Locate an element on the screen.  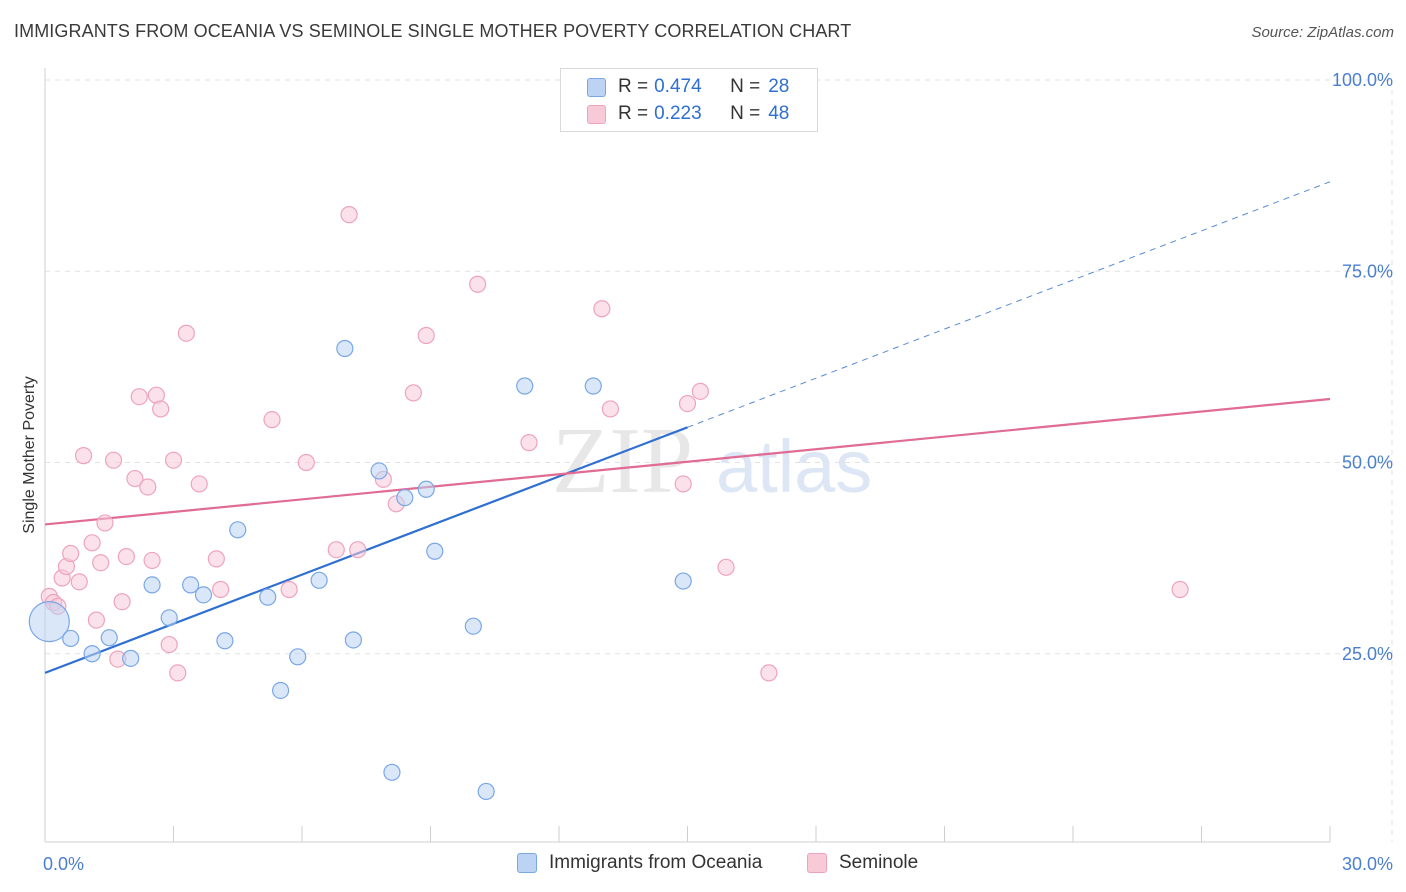
legend-row-seminole: R = 0.223 N = 48 is located at coordinates (688, 114).